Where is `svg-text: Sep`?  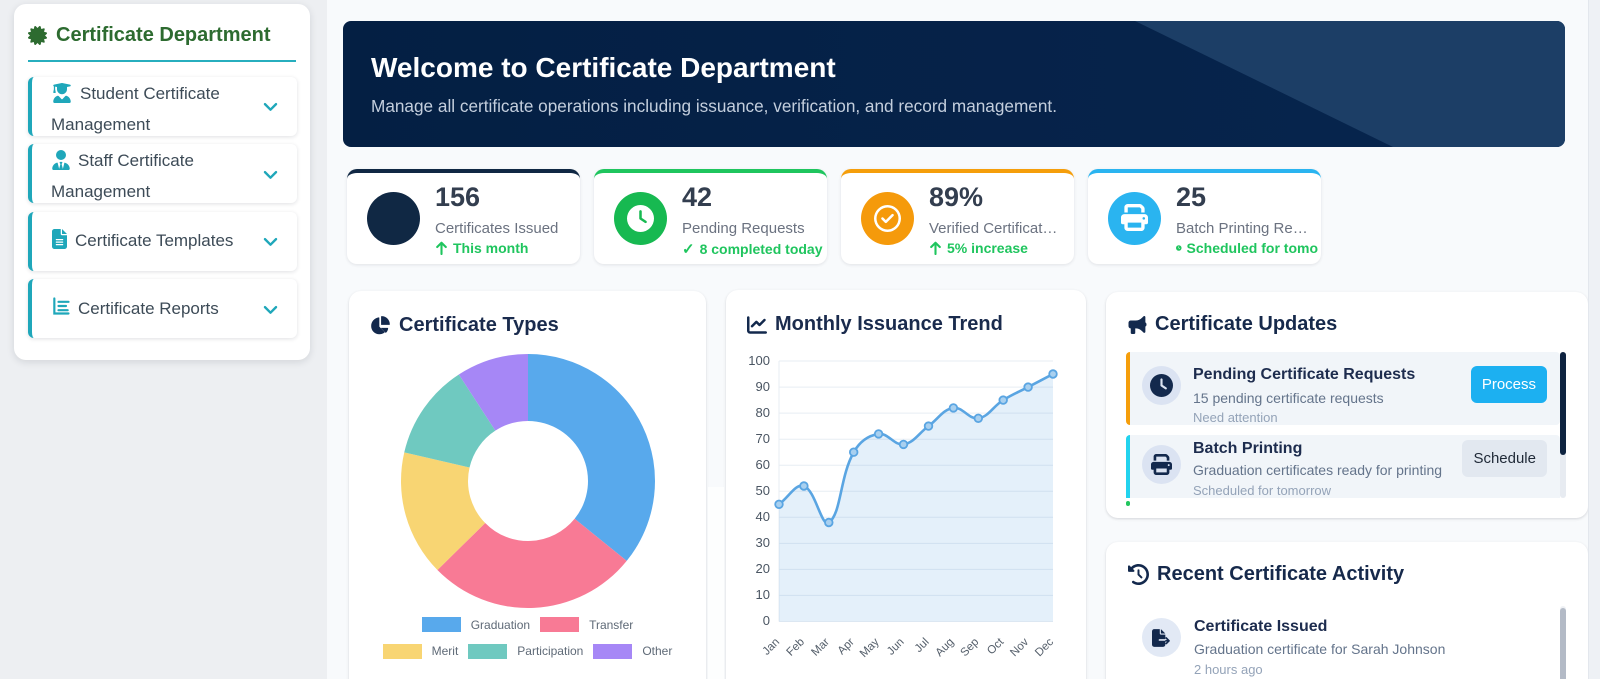 svg-text: Sep is located at coordinates (969, 647).